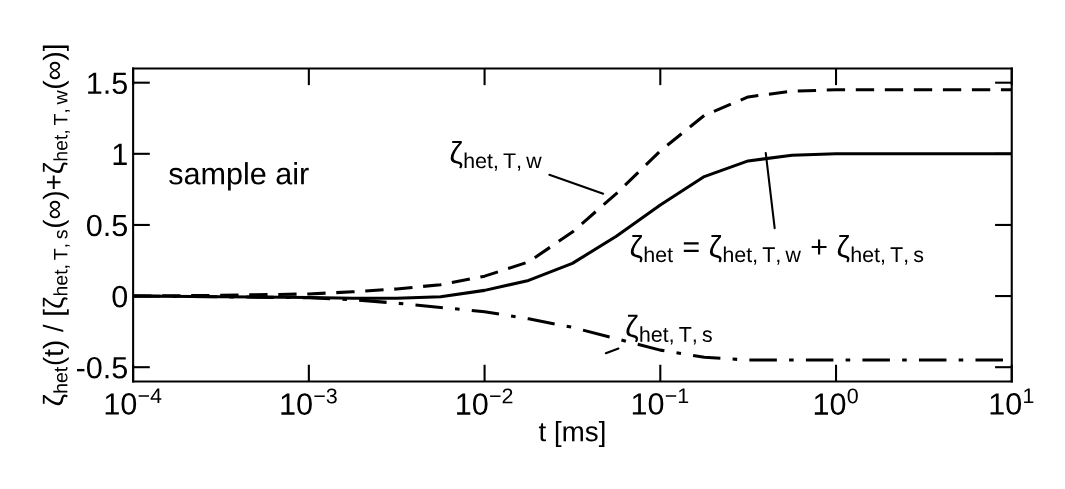 Image resolution: width=1065 pixels, height=489 pixels. I want to click on x-tick-label: 10$^{−4}$, so click(133, 401).